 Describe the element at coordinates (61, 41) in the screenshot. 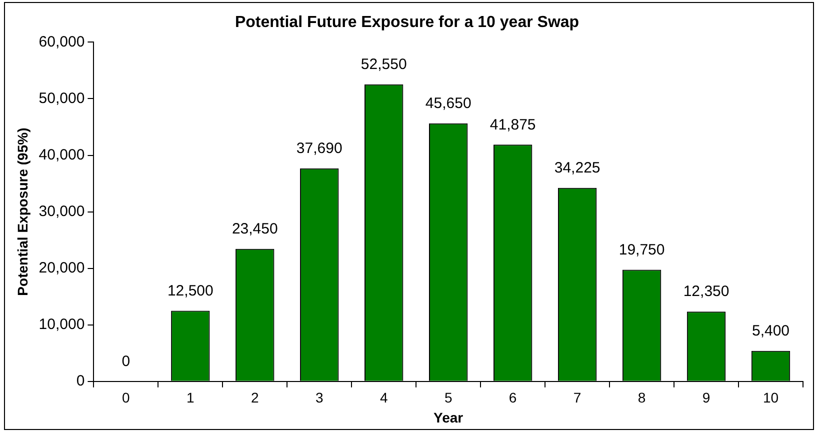

I see `y-tick-label: 60,000` at that location.